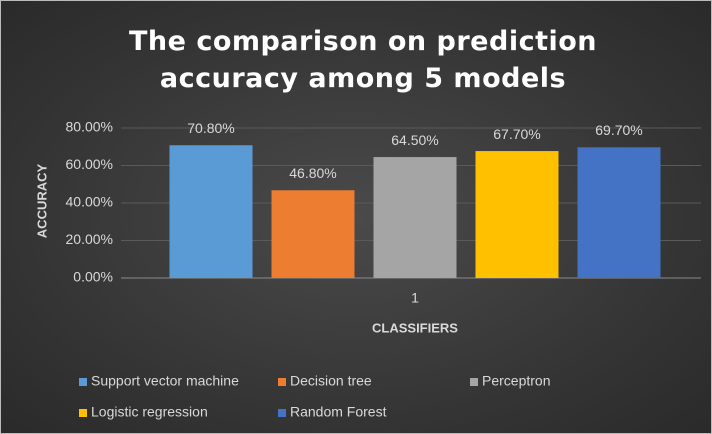 The width and height of the screenshot is (712, 434). I want to click on legend-label: Perceptron, so click(516, 381).